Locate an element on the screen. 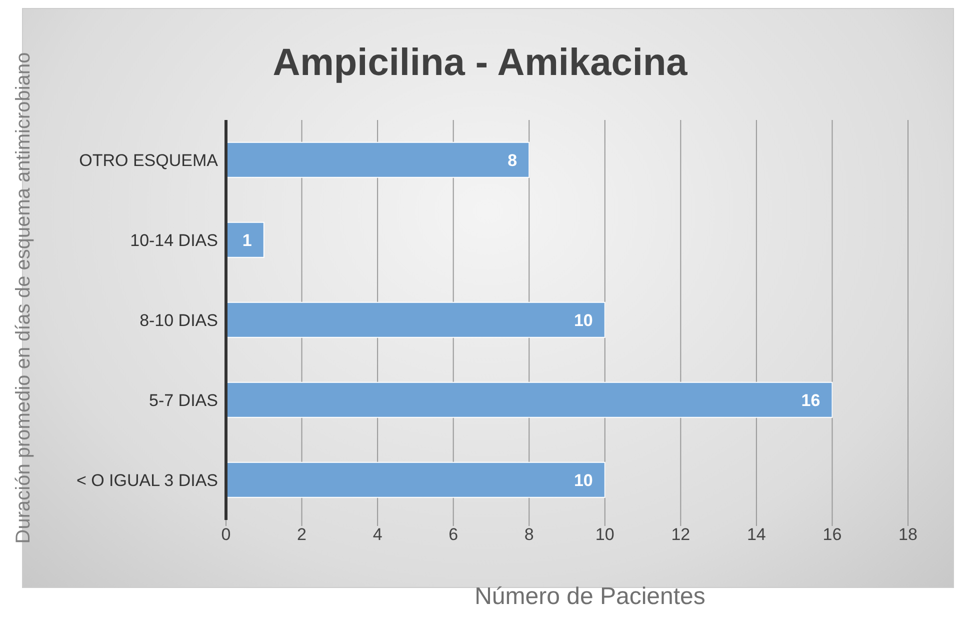 The width and height of the screenshot is (960, 638). x-tick-label: 2 is located at coordinates (302, 534).